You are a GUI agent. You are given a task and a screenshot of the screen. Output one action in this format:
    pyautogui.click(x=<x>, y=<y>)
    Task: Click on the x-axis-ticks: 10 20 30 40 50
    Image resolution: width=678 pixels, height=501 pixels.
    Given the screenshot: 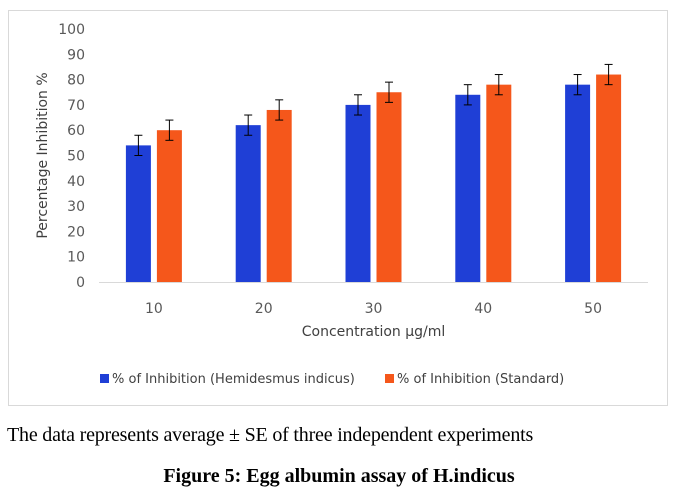 What is the action you would take?
    pyautogui.click(x=373, y=309)
    